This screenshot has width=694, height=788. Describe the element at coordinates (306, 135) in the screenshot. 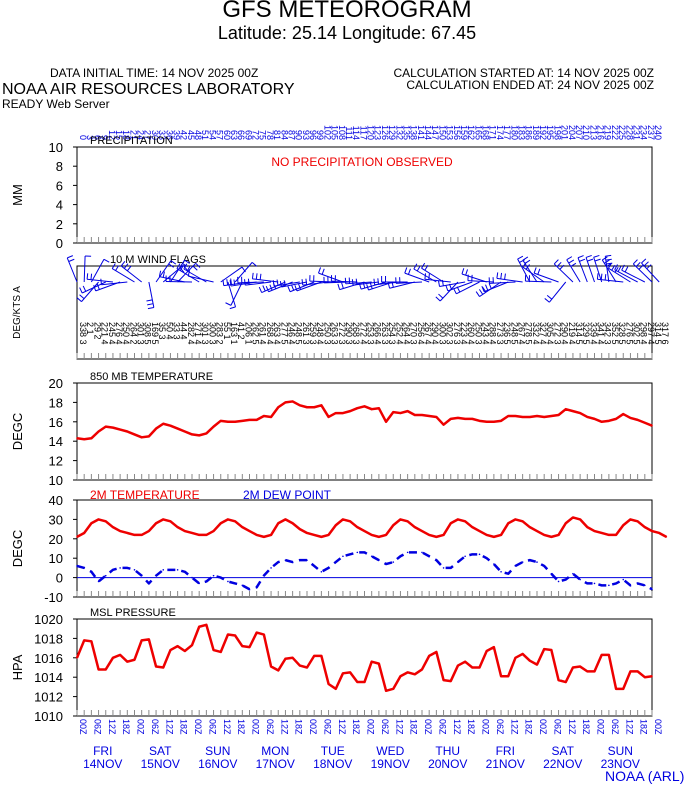

I see `hour-label: 93` at that location.